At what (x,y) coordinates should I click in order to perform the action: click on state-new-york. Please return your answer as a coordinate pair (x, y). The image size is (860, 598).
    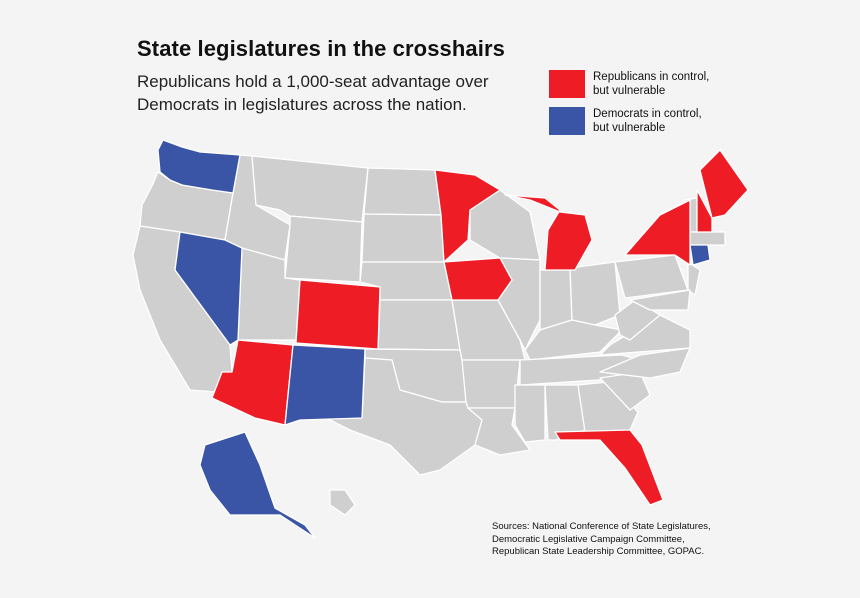
    Looking at the image, I should click on (657, 232).